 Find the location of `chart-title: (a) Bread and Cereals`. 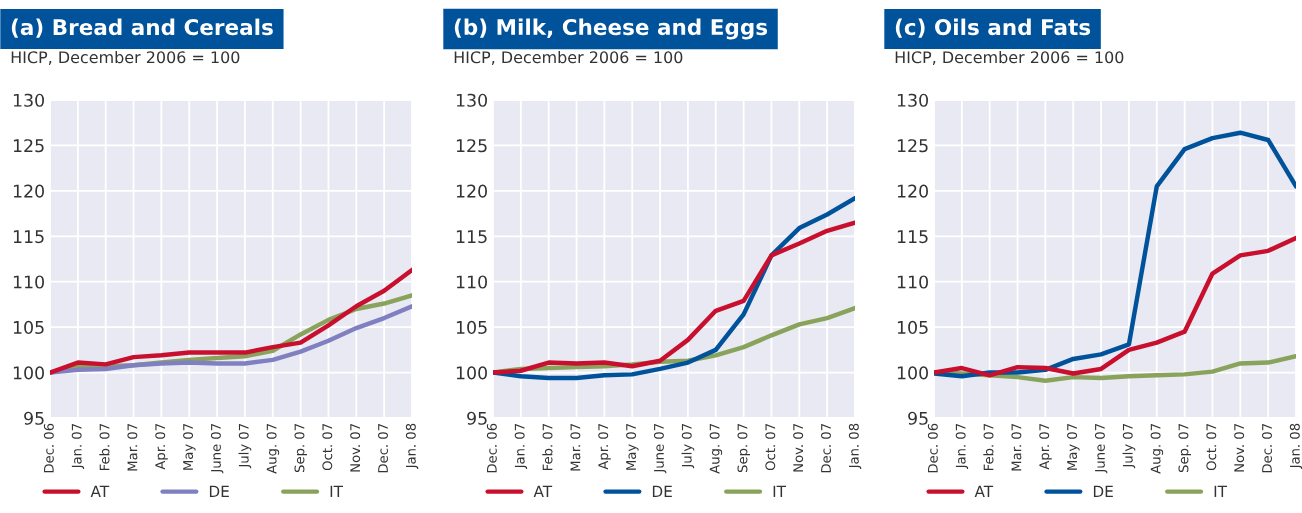

chart-title: (a) Bread and Cereals is located at coordinates (142, 28).